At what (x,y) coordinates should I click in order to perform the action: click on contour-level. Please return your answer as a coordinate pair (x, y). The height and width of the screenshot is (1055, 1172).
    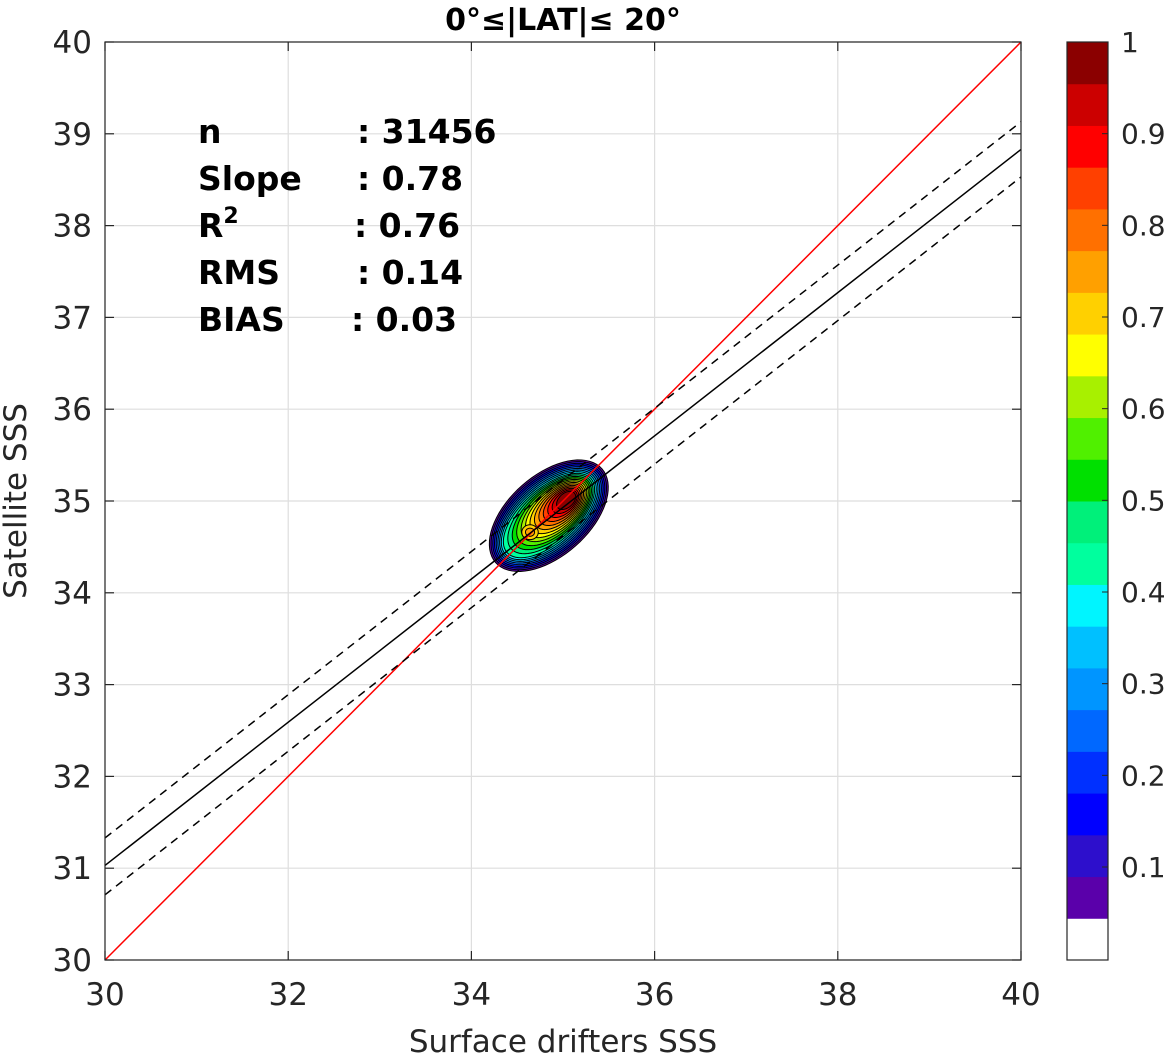
    Looking at the image, I should click on (566, 500).